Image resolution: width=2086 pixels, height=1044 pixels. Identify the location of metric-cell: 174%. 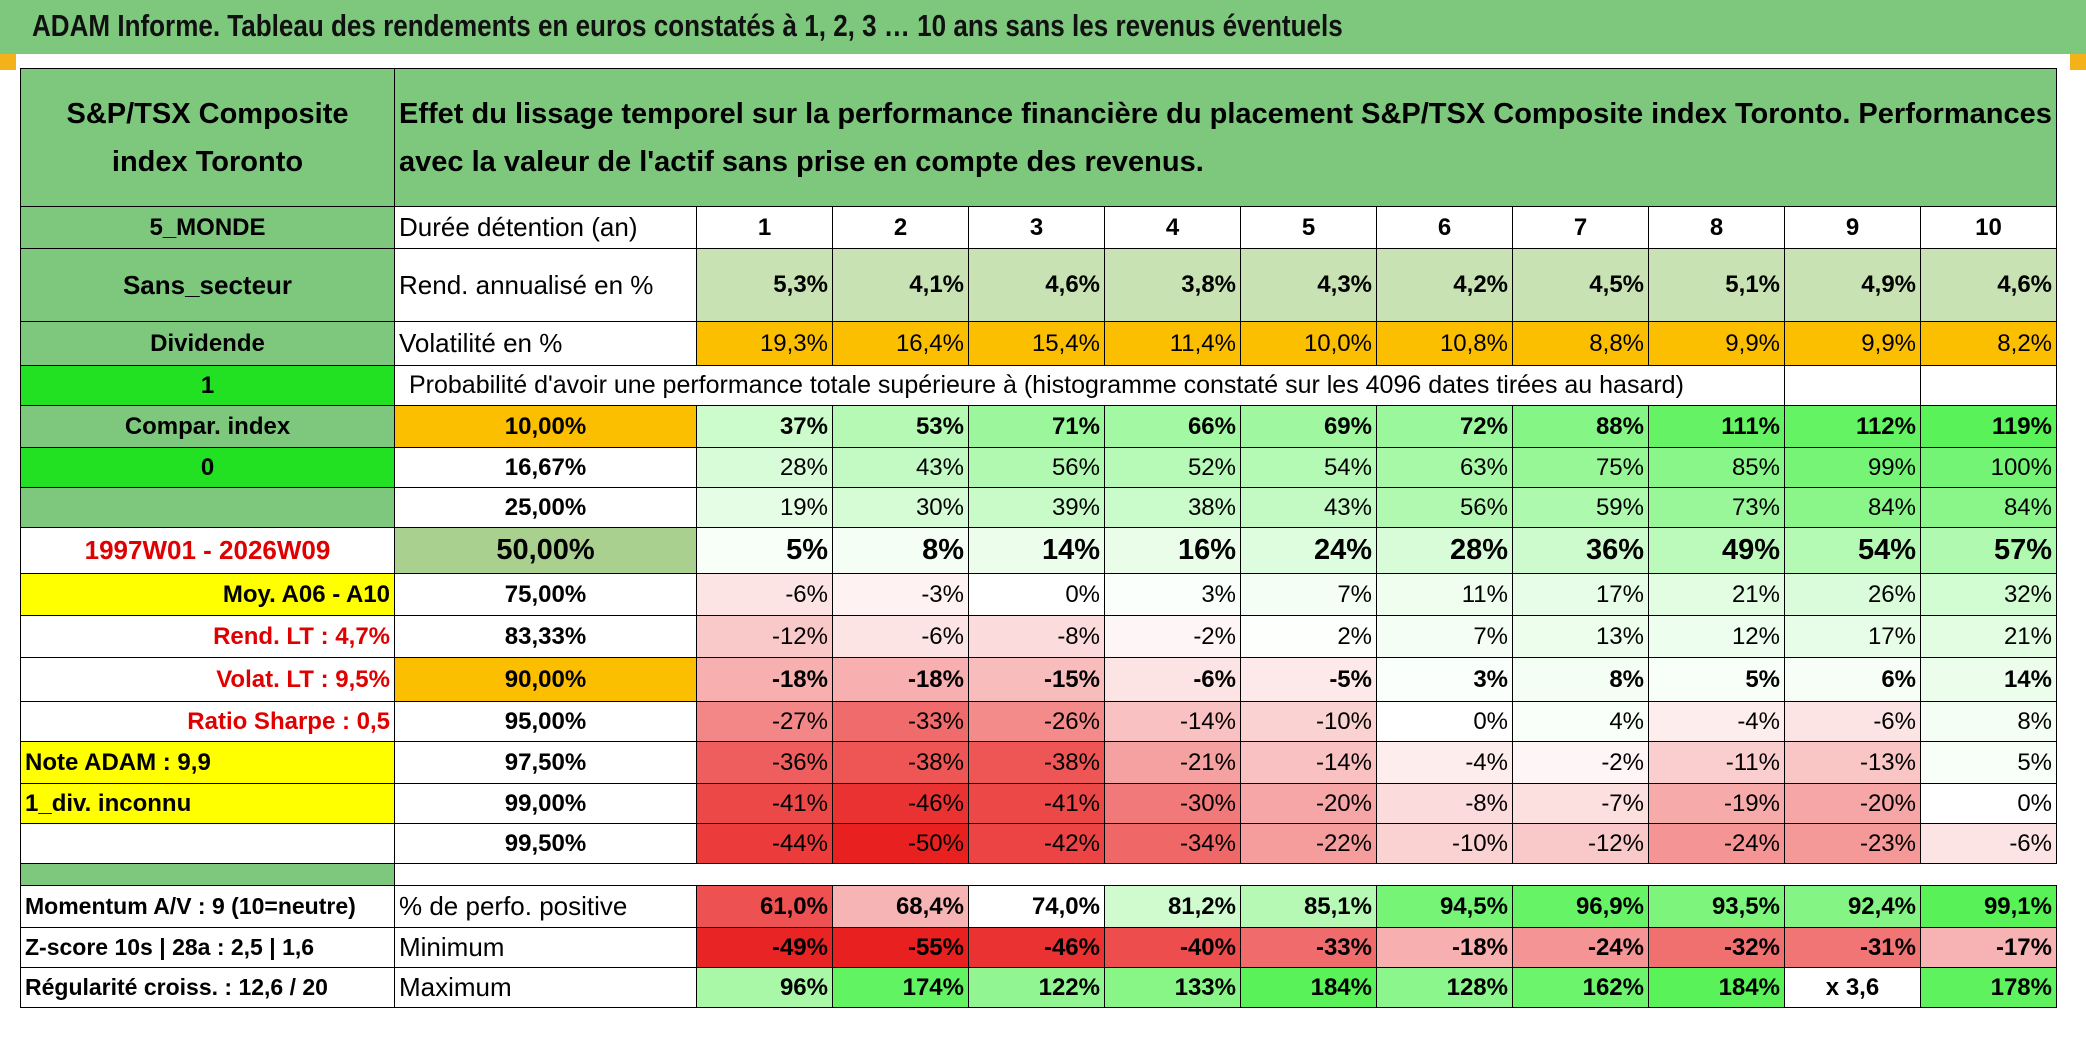
(900, 987).